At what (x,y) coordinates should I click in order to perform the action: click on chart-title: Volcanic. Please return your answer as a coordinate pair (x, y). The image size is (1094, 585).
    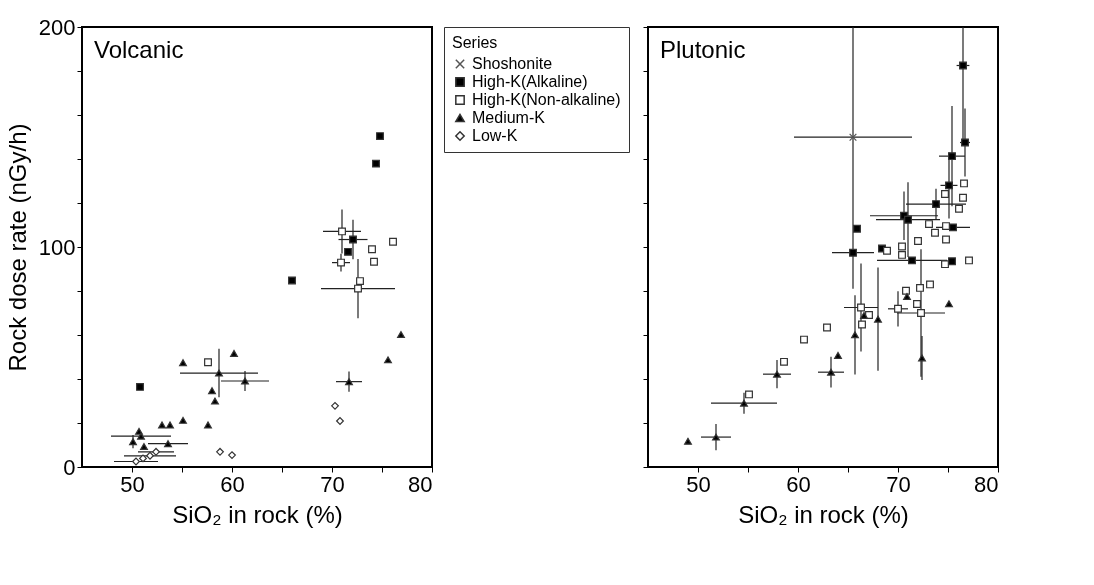
    Looking at the image, I should click on (139, 49).